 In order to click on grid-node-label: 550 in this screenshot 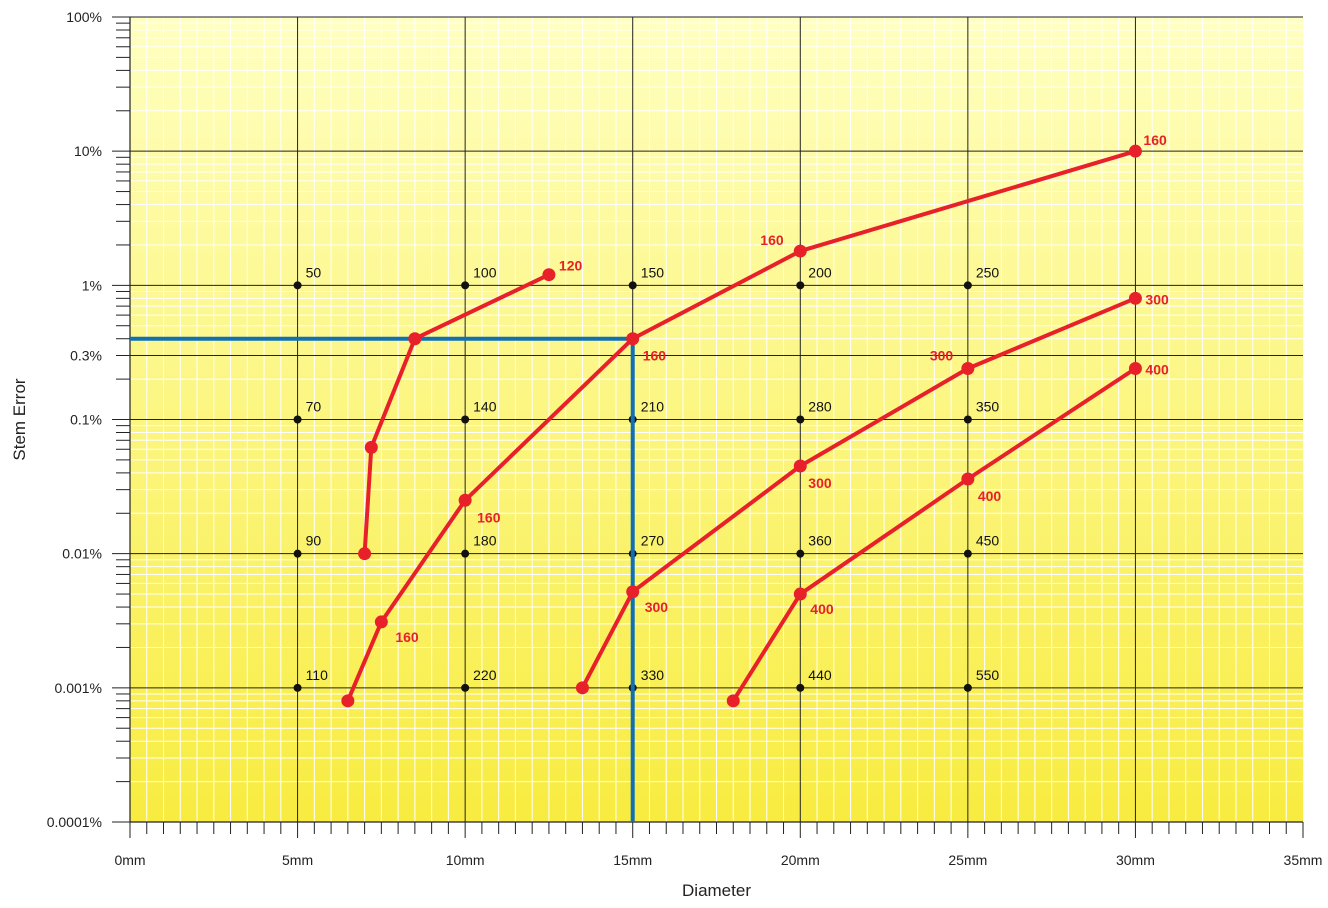, I will do `click(988, 675)`.